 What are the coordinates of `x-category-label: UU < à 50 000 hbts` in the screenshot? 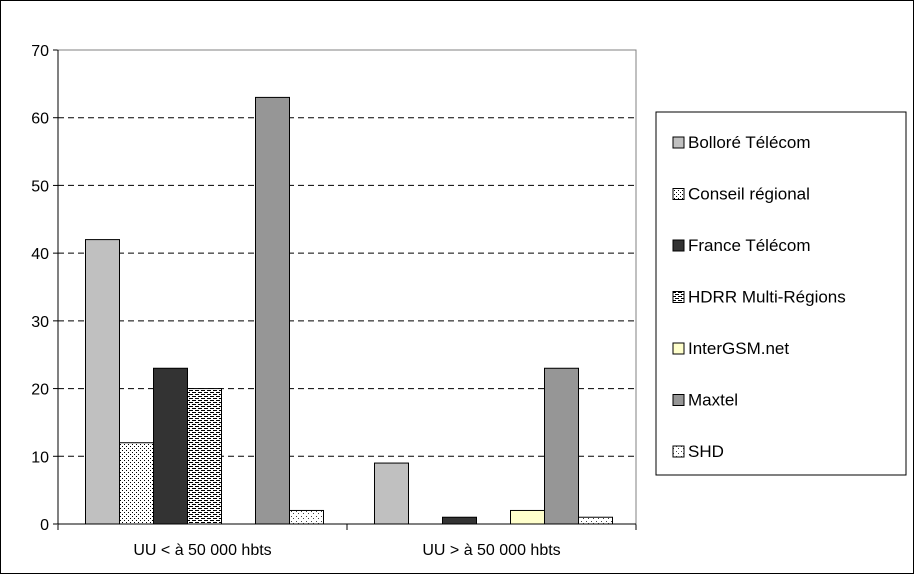 It's located at (202, 550).